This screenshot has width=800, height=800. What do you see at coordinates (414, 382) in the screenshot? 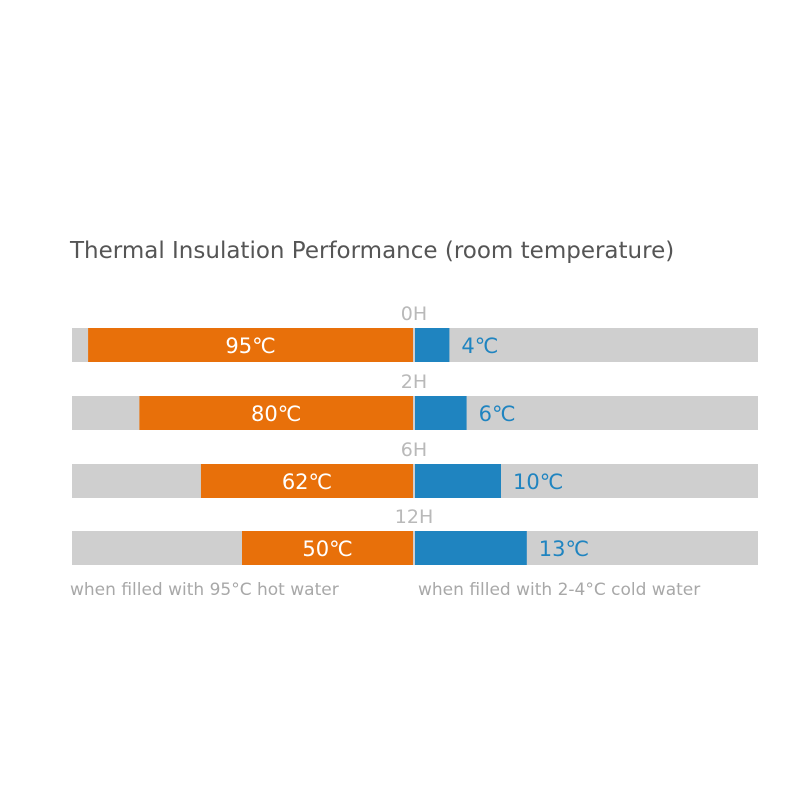
I see `time-label: 2H` at bounding box center [414, 382].